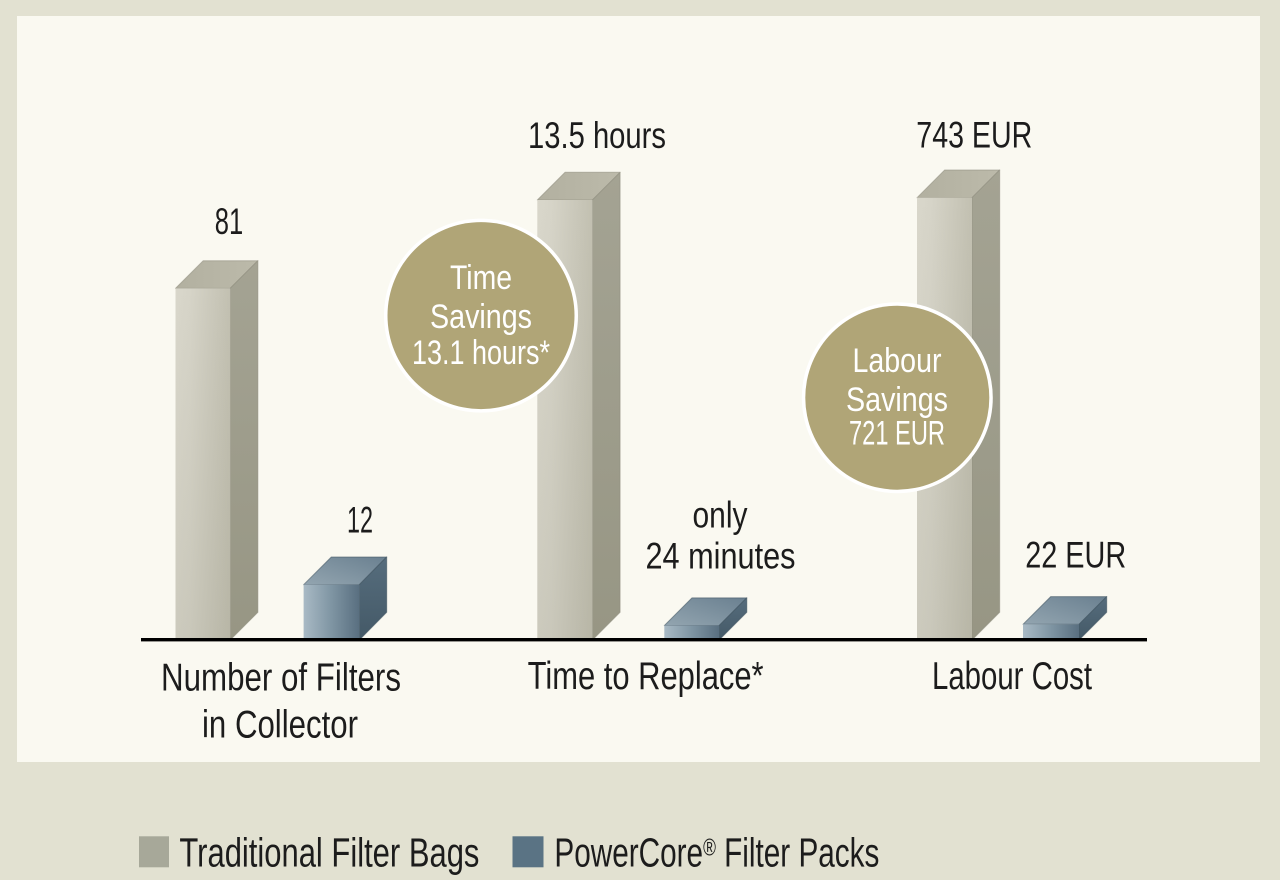 Image resolution: width=1280 pixels, height=880 pixels. What do you see at coordinates (481, 278) in the screenshot?
I see `svg-text: Time` at bounding box center [481, 278].